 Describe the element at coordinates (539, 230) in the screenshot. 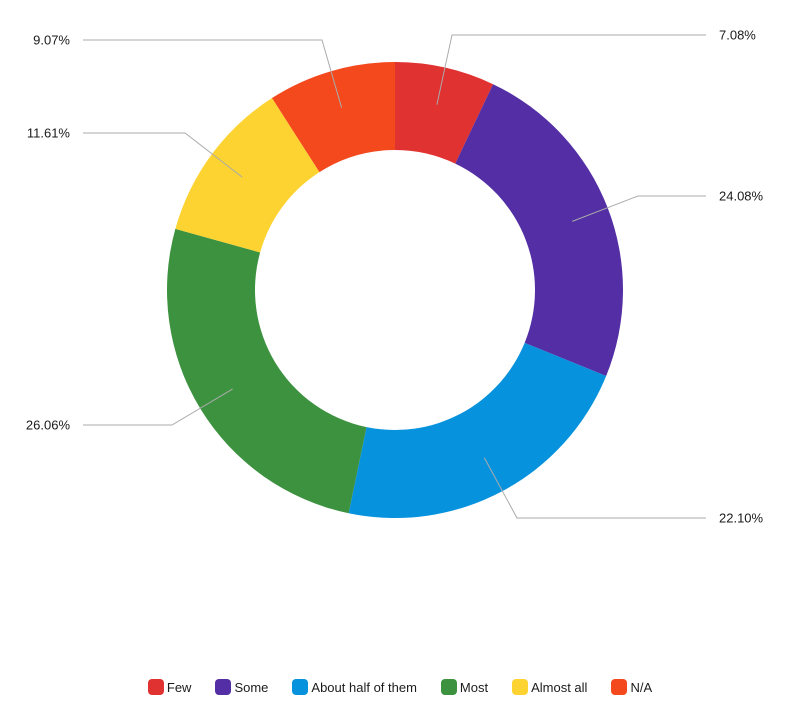

I see `donut-slice-some` at that location.